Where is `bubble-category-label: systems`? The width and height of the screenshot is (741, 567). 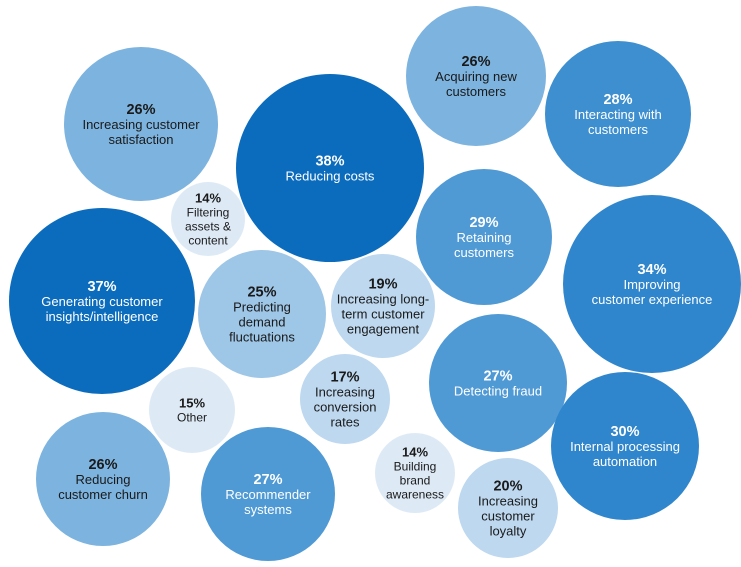 bubble-category-label: systems is located at coordinates (268, 509).